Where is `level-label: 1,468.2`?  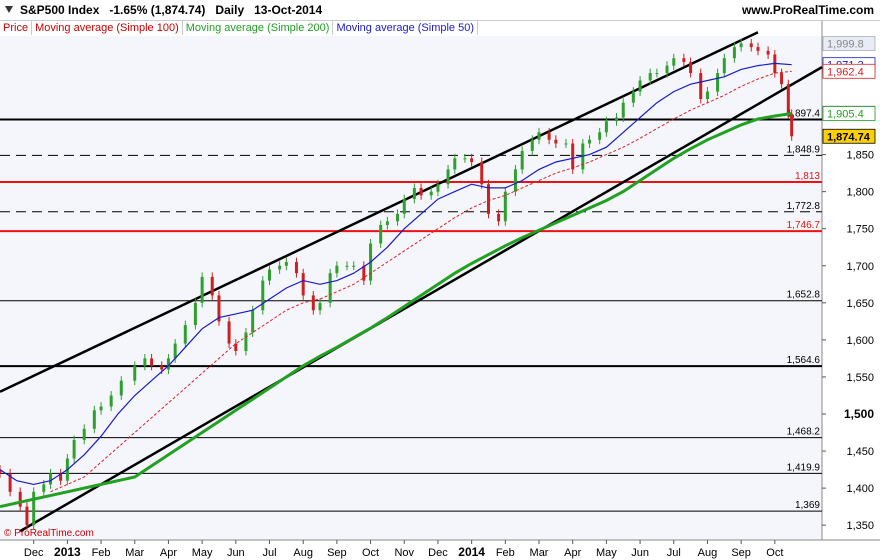 level-label: 1,468.2 is located at coordinates (804, 432).